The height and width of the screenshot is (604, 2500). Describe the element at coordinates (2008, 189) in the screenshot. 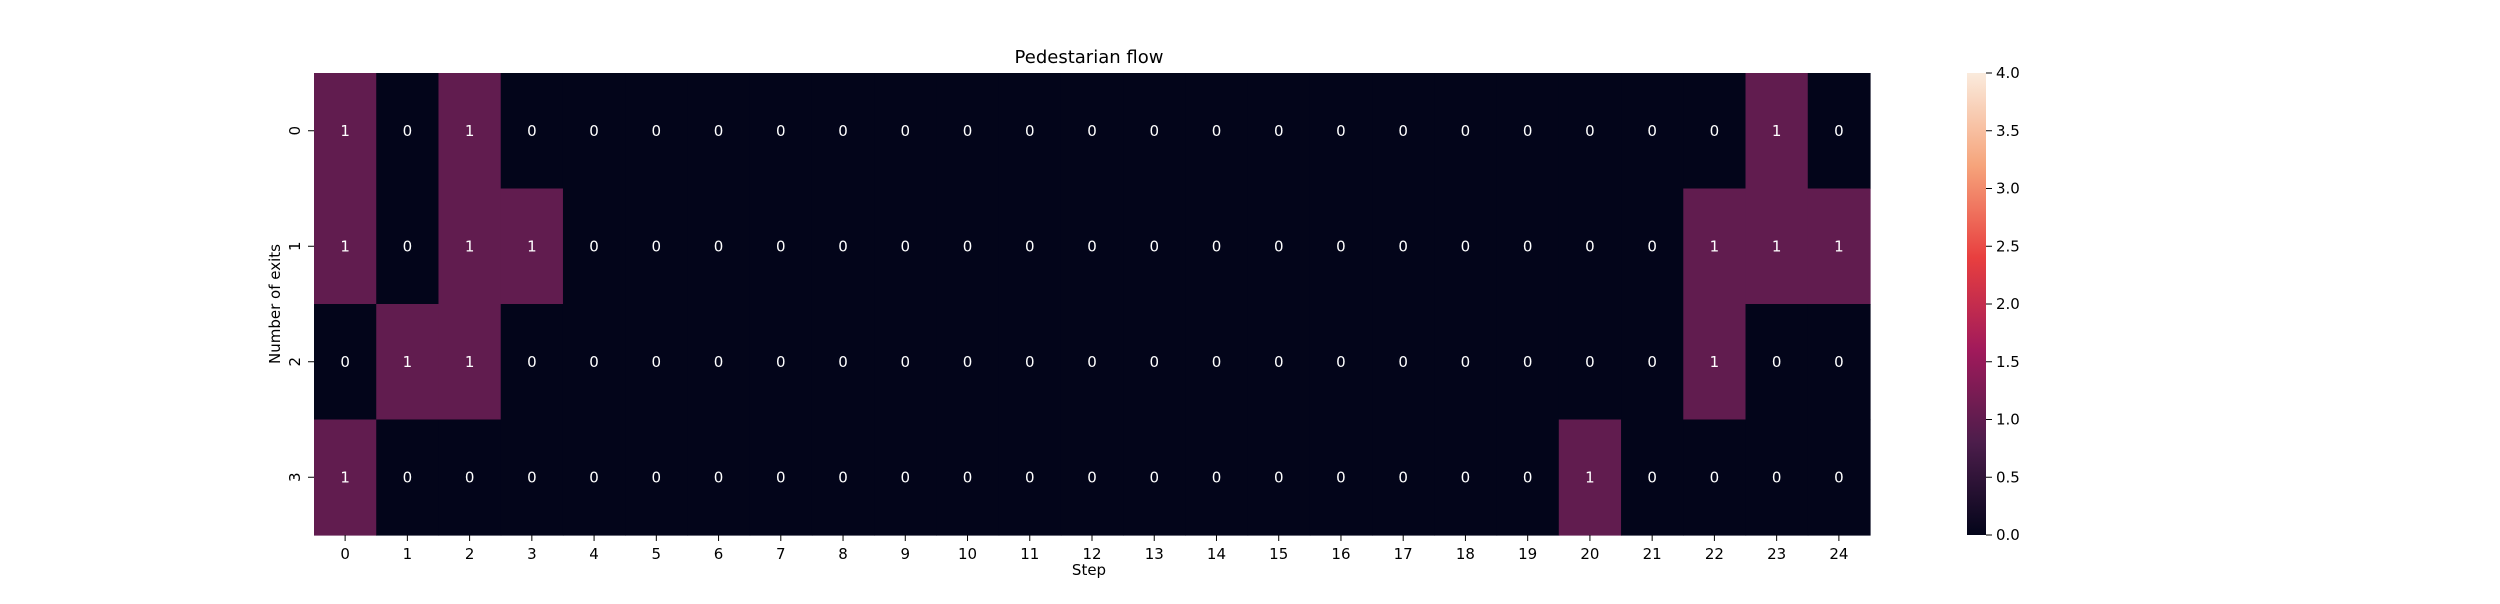

I see `colorbar-tick-label: 3.0` at that location.